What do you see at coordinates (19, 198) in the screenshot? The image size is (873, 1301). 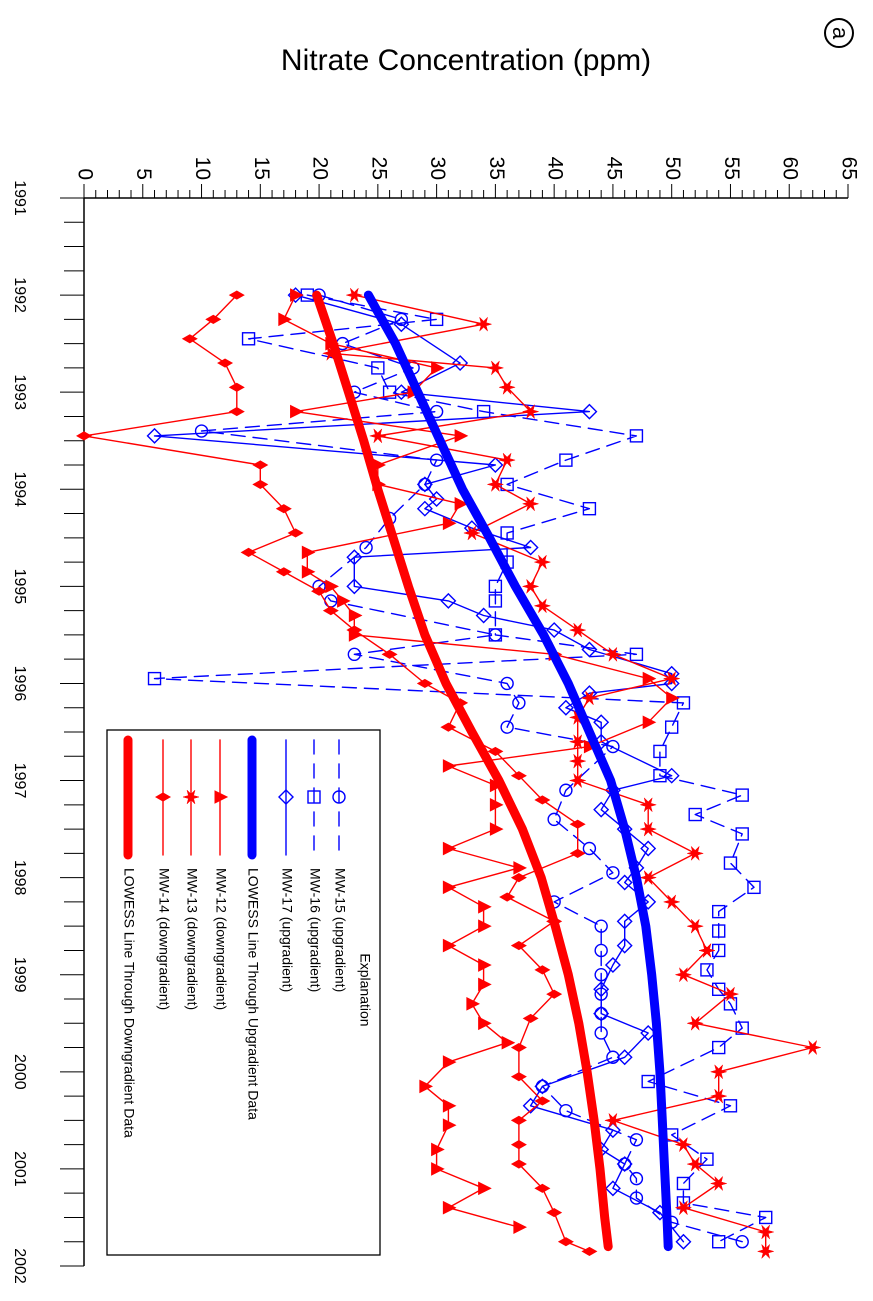 I see `time-tick-label: 1991` at bounding box center [19, 198].